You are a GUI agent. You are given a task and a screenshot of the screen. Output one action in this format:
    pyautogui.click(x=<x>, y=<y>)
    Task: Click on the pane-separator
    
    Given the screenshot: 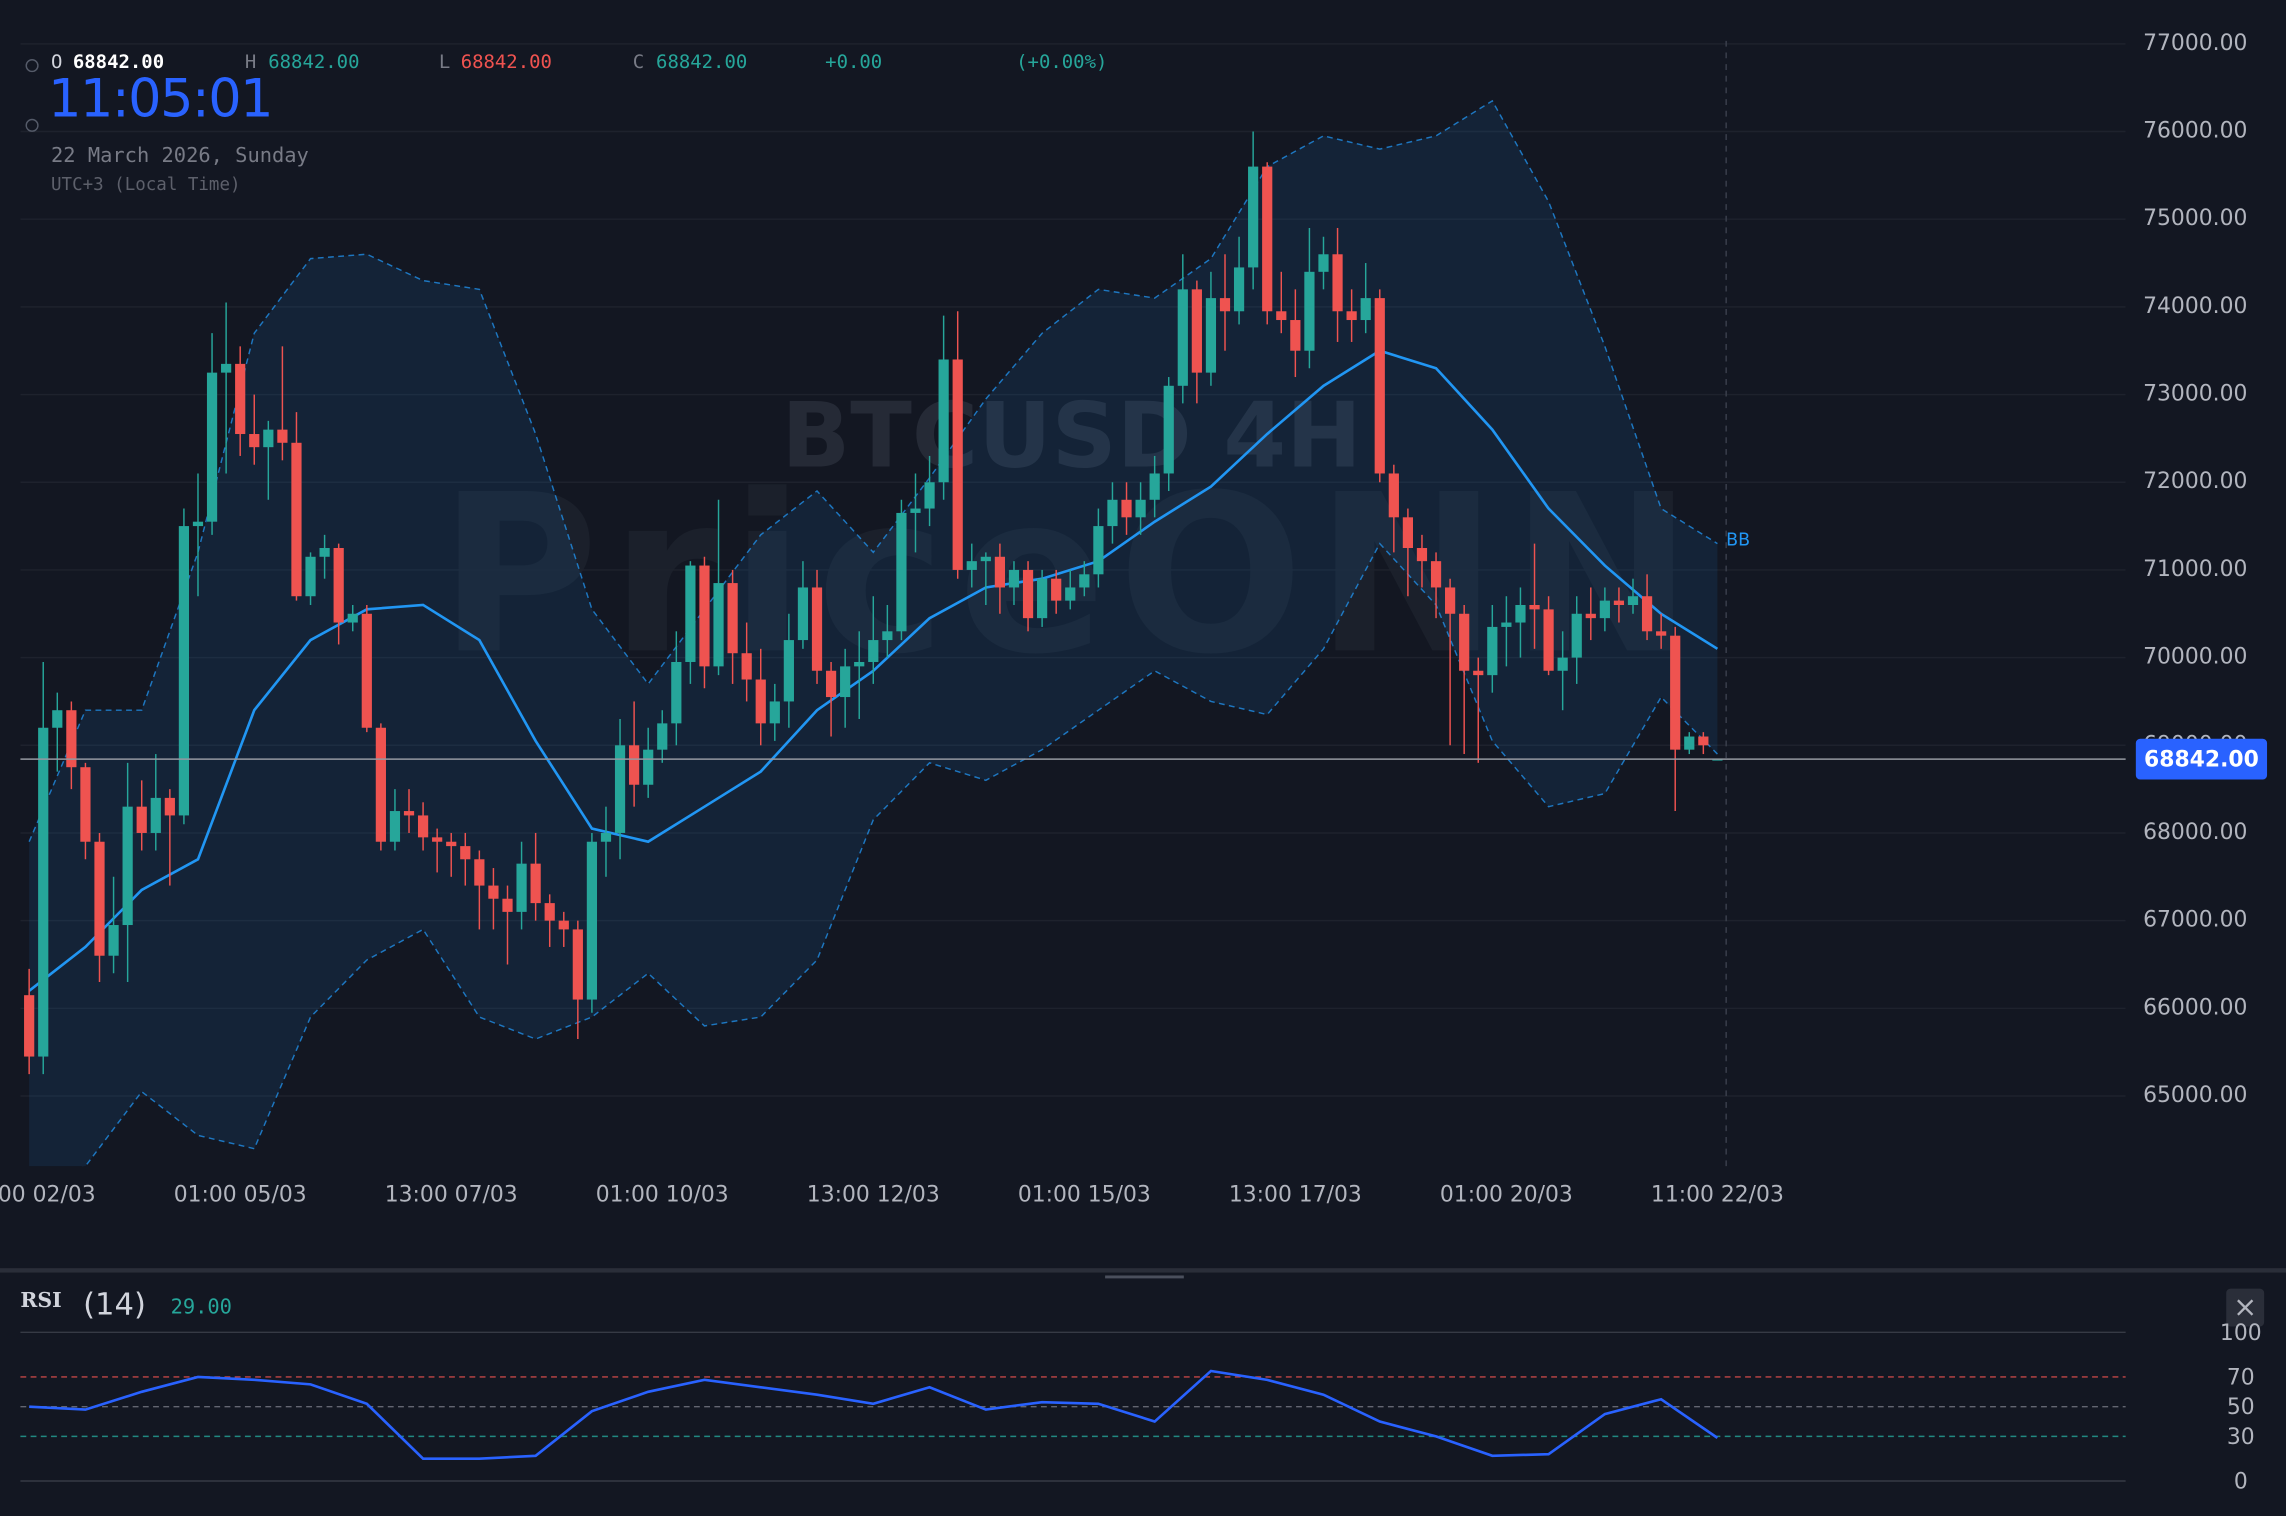 What is the action you would take?
    pyautogui.click(x=1143, y=1270)
    